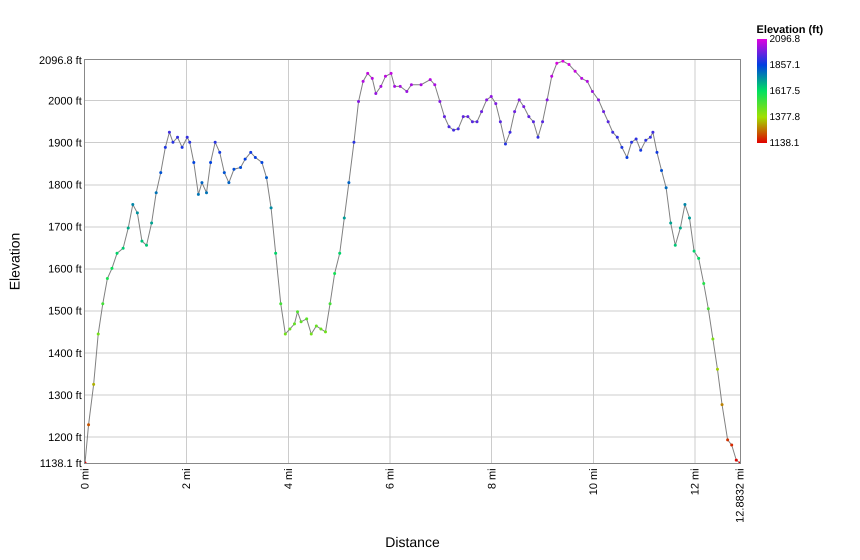 The image size is (860, 560). I want to click on x-tick-label: 10 mi, so click(594, 482).